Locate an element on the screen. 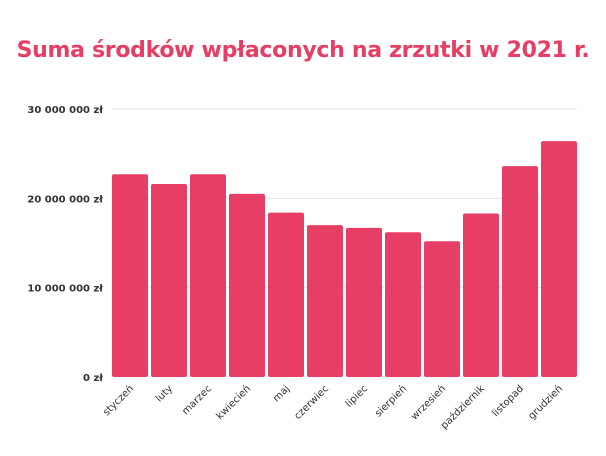 Image resolution: width=606 pixels, height=456 pixels. x-tick-label: luty is located at coordinates (164, 393).